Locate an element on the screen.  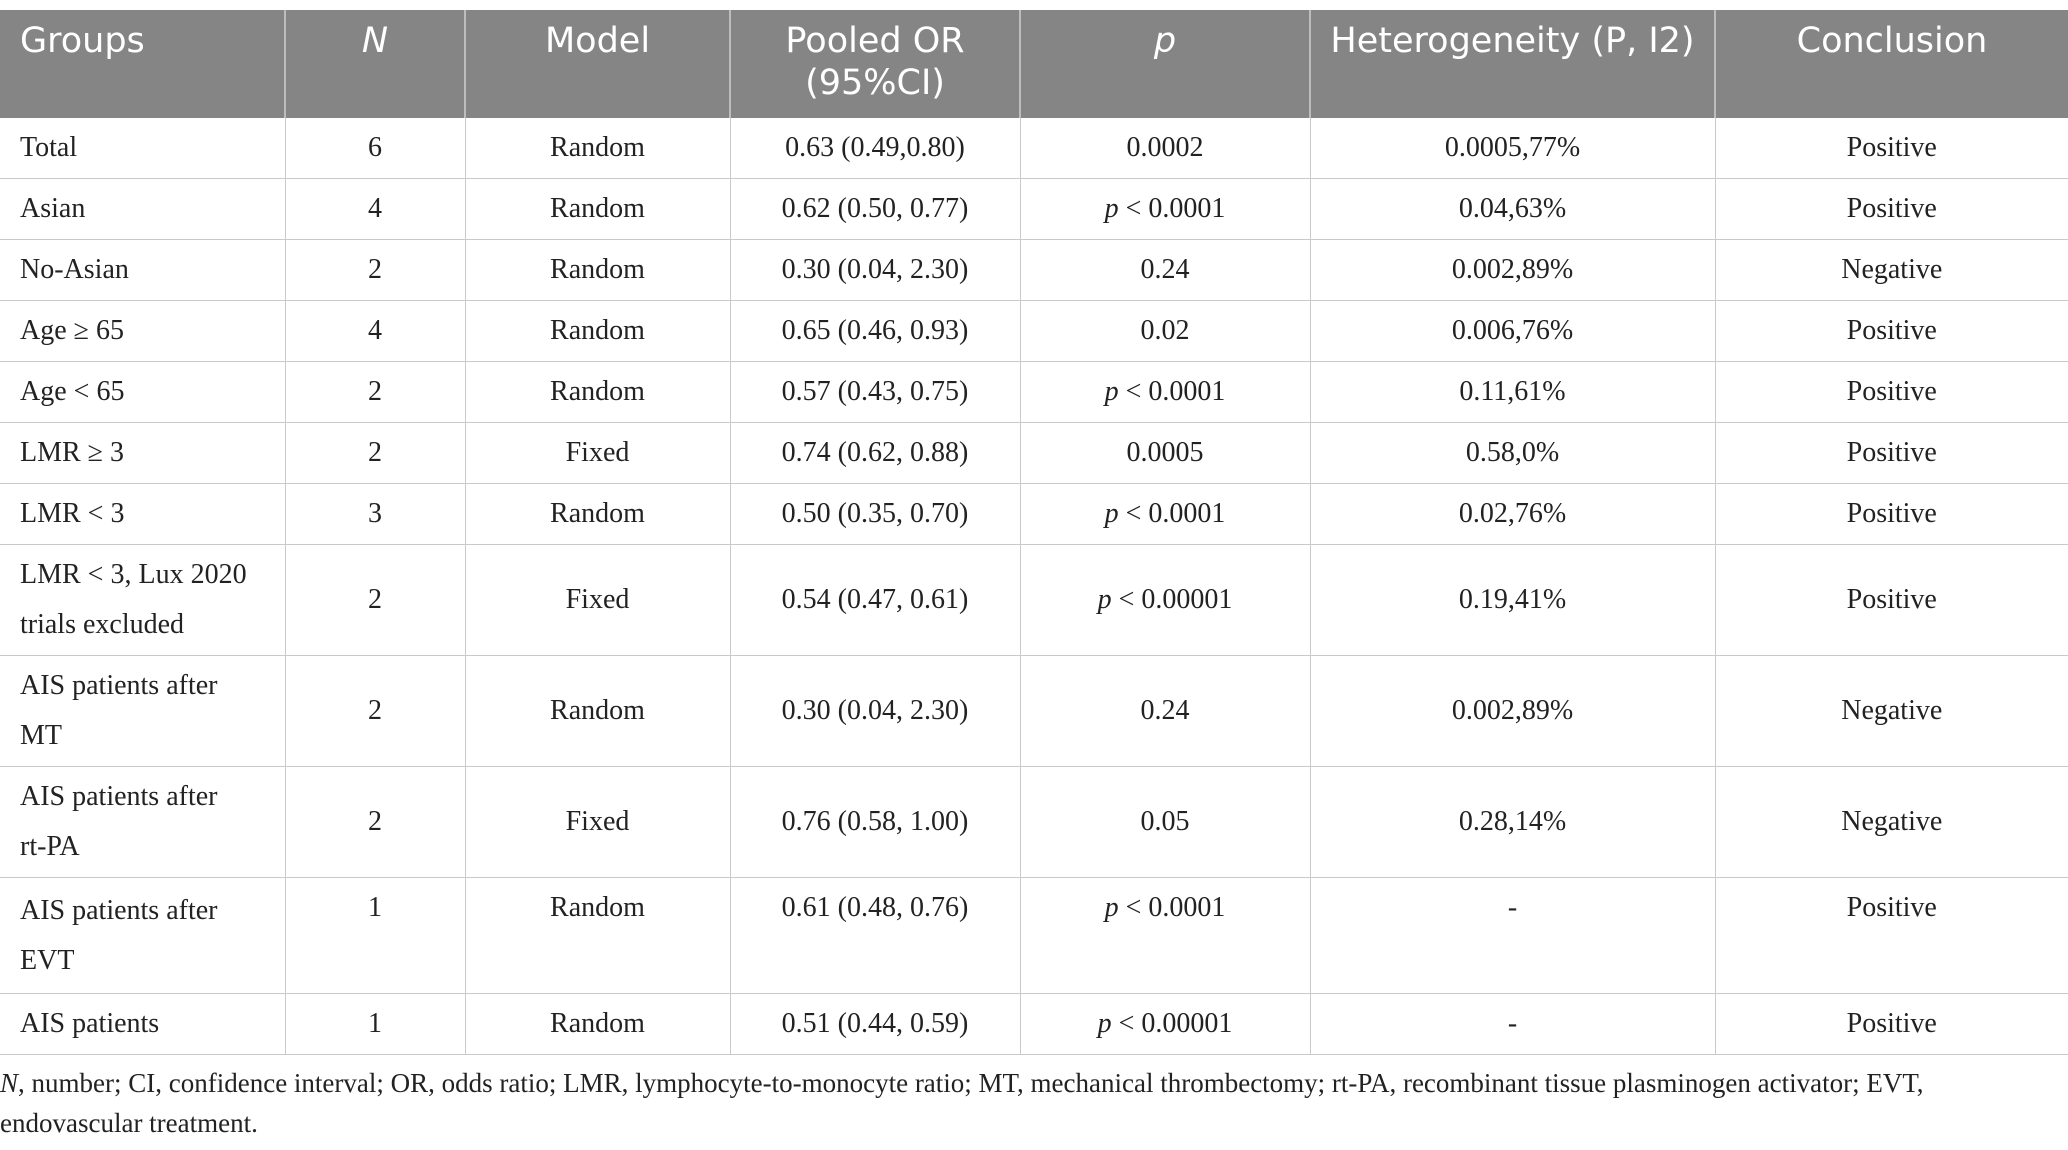
cell-p-value: 0.24 is located at coordinates (1165, 269).